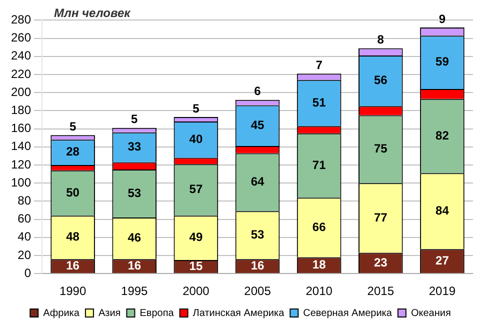  Describe the element at coordinates (380, 291) in the screenshot. I see `x-tick-label: 2015` at that location.